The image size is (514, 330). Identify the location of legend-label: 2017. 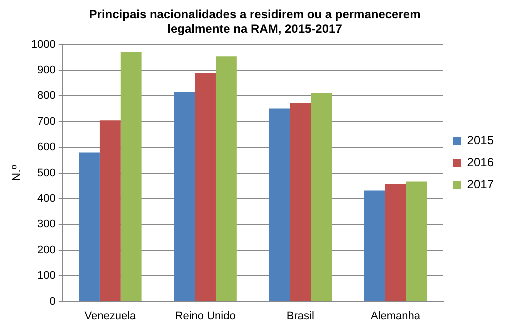
(480, 184).